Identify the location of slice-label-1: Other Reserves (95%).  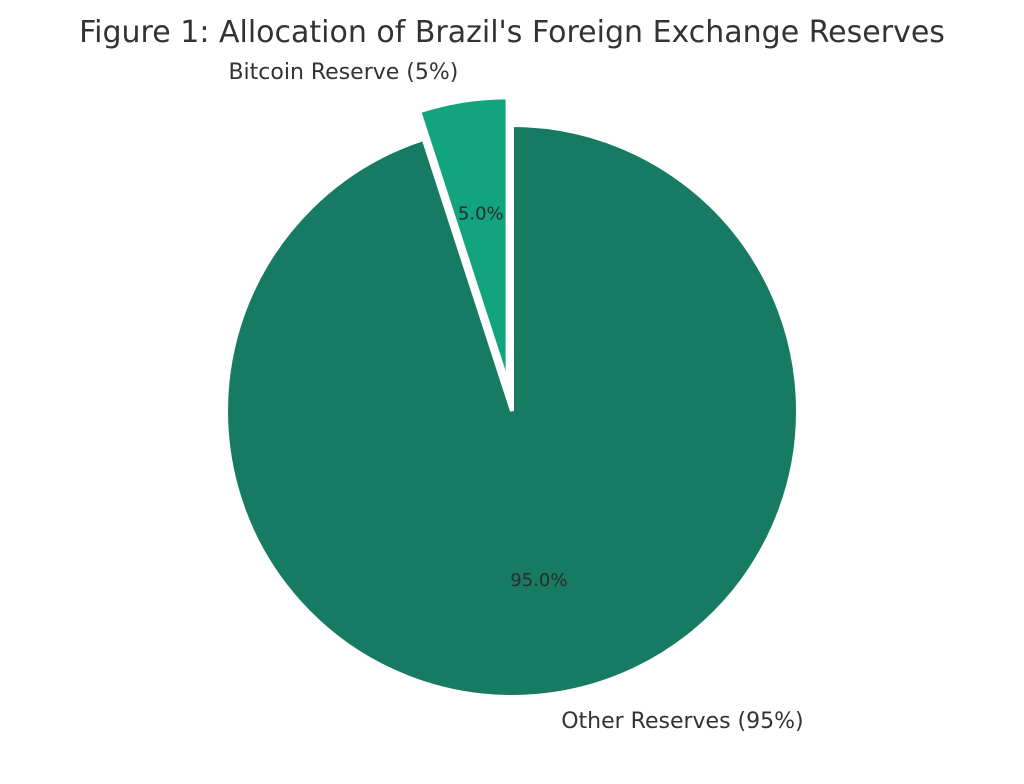
(682, 721).